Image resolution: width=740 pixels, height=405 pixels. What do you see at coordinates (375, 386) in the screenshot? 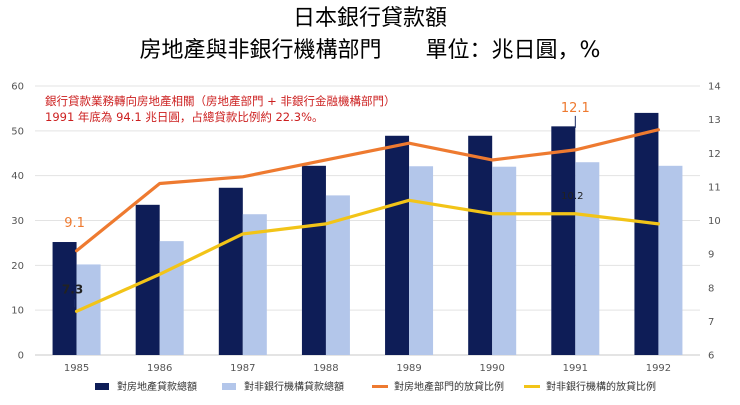
I see `legend: 對房地產貸款總額 對非銀行機構貸款總額 對房地產部門的放貸比例 對非銀行機構的放貸比例` at bounding box center [375, 386].